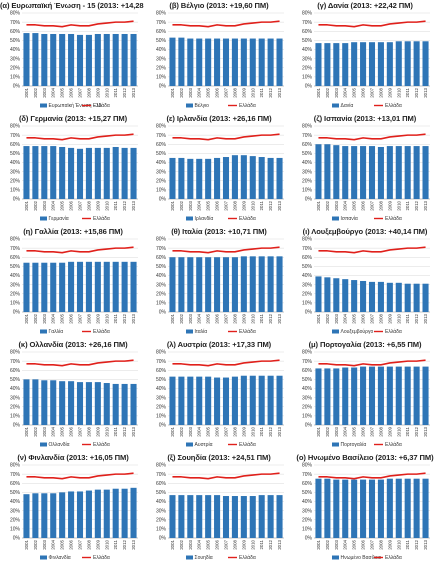  Describe the element at coordinates (361, 557) in the screenshot. I see `legend-label: Ηνωμένο Βασίλειο` at that location.